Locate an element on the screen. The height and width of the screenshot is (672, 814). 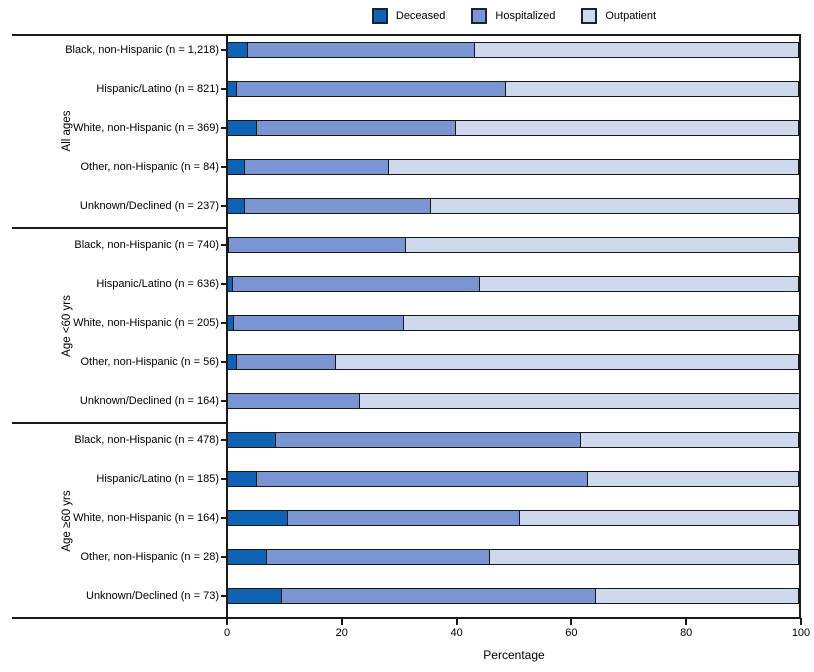
x-axis-tick-label: 20 is located at coordinates (341, 633).